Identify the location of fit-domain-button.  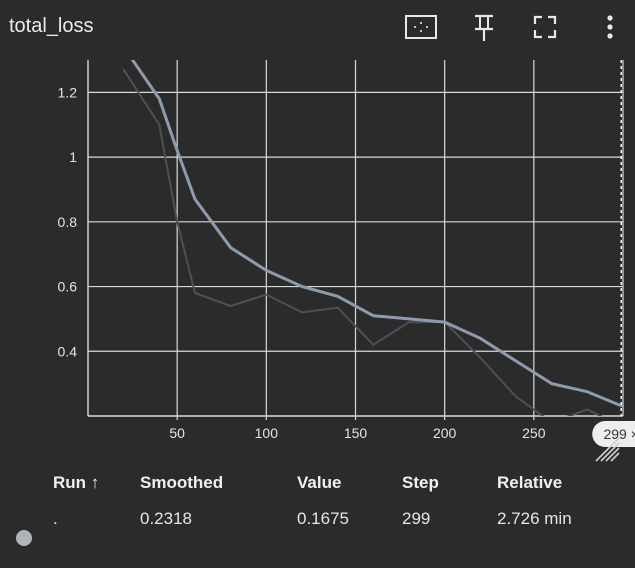
(421, 27).